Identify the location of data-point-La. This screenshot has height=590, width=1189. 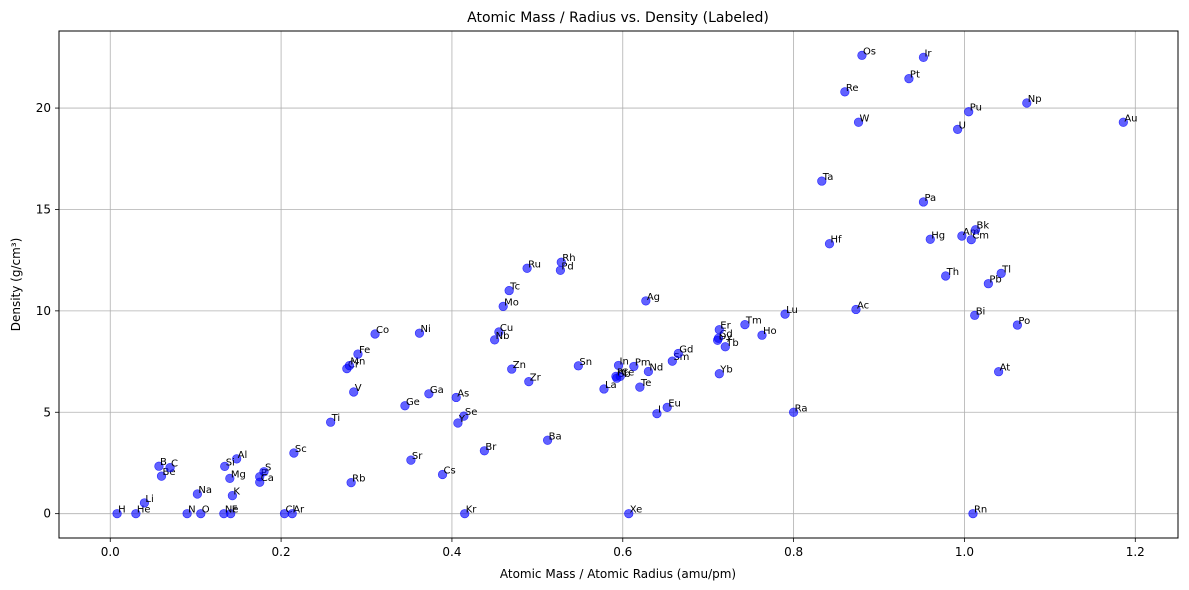
(604, 389).